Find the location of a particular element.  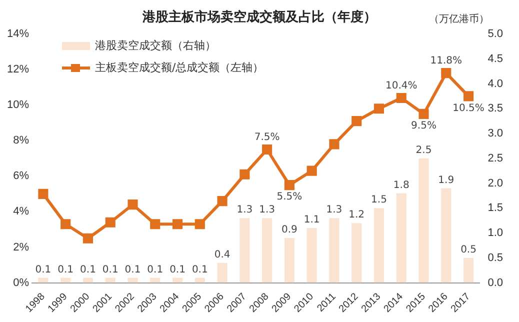

y-tick-label: 14% is located at coordinates (18, 34).